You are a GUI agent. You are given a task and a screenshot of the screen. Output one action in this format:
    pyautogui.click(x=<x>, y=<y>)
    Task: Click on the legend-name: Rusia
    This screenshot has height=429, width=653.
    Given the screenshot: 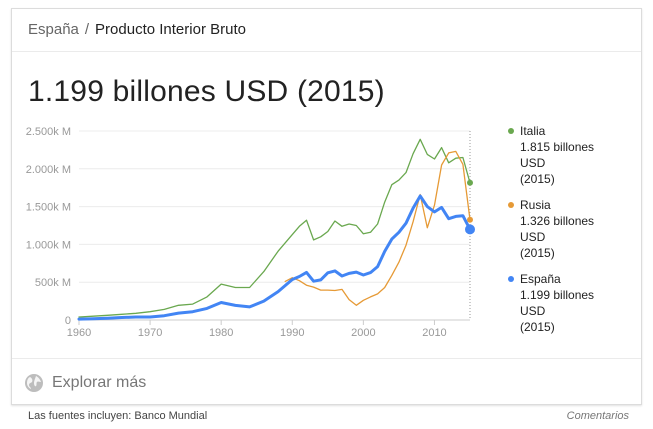 What is the action you would take?
    pyautogui.click(x=535, y=205)
    